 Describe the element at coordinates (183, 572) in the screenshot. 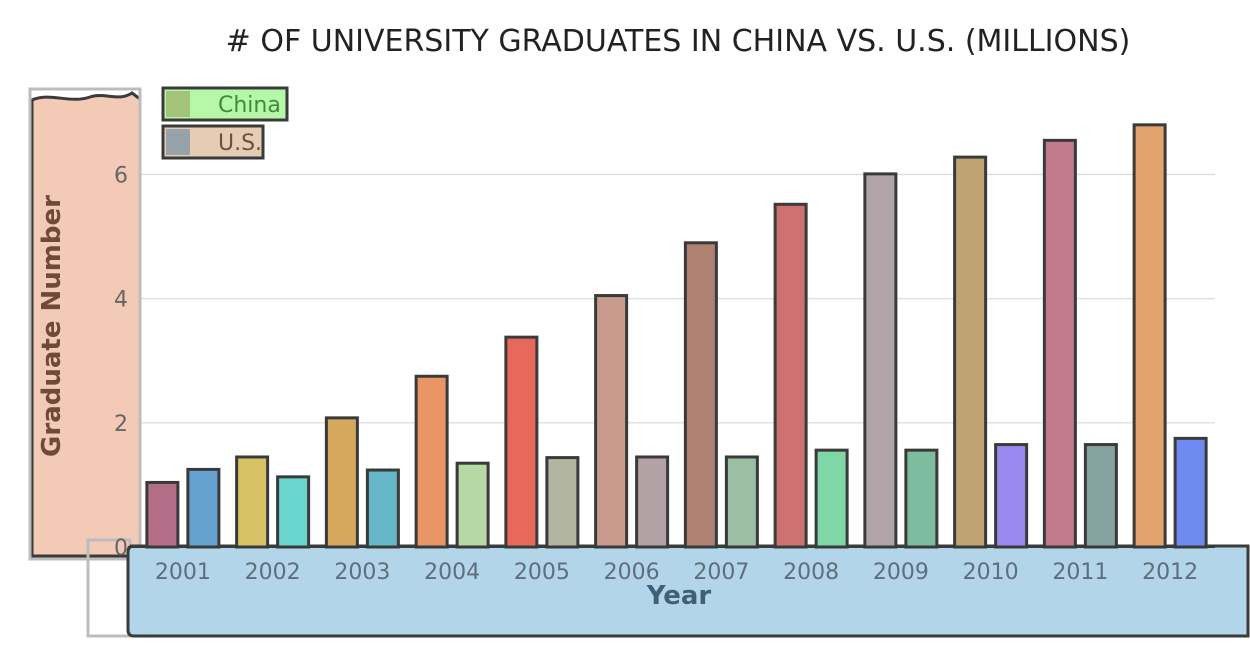

I see `x-tick-label: 2001` at that location.